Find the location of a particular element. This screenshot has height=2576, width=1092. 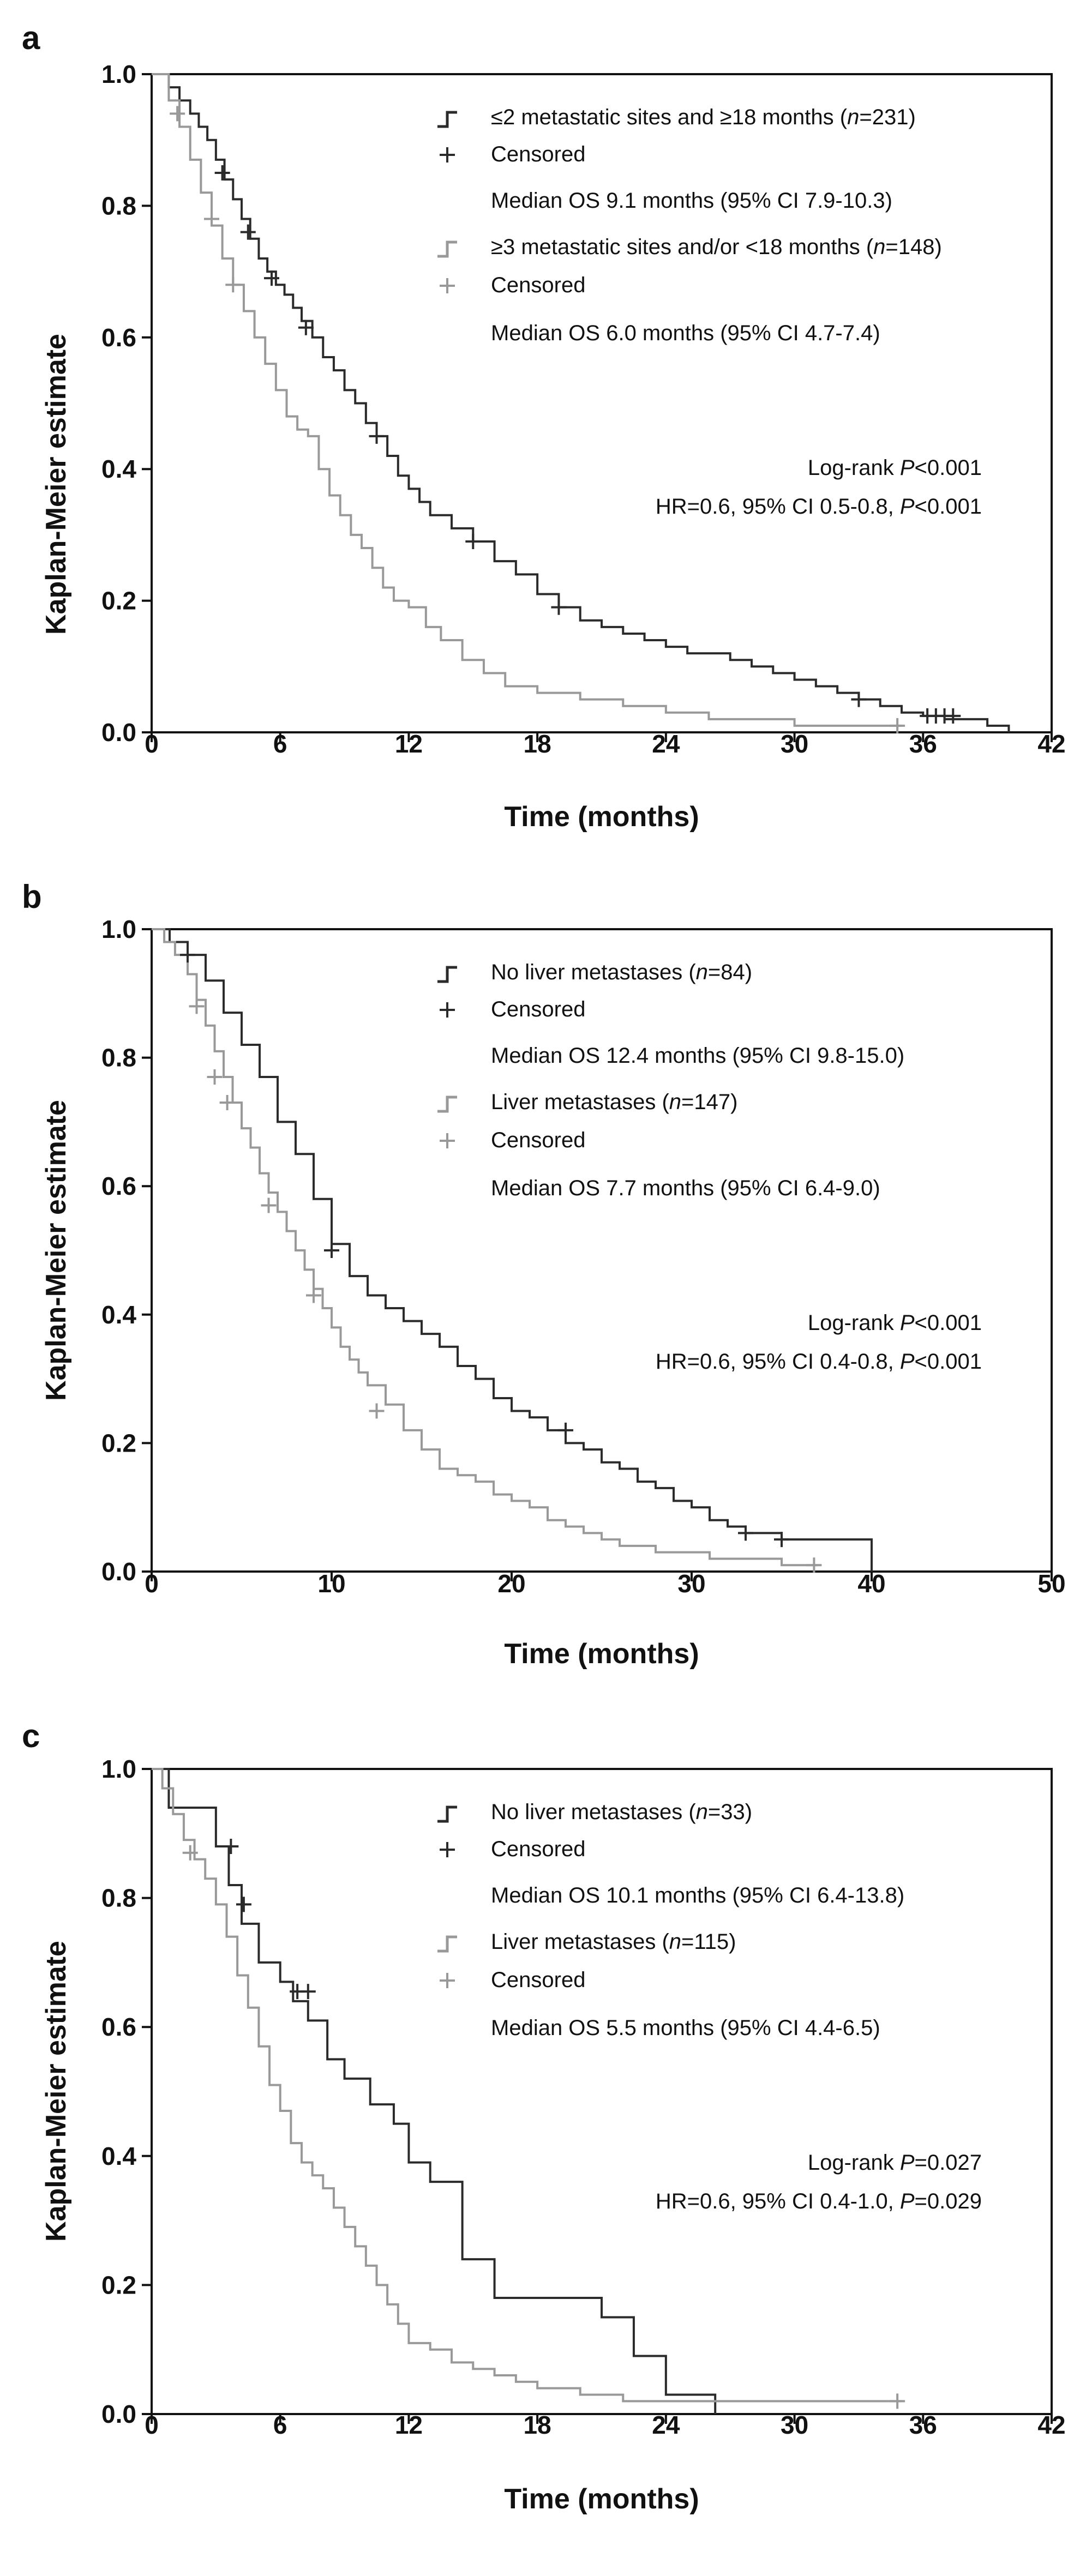

legend-note-text: Median OS 10.1 months (95% CI 6.4-13.8) is located at coordinates (697, 1895).